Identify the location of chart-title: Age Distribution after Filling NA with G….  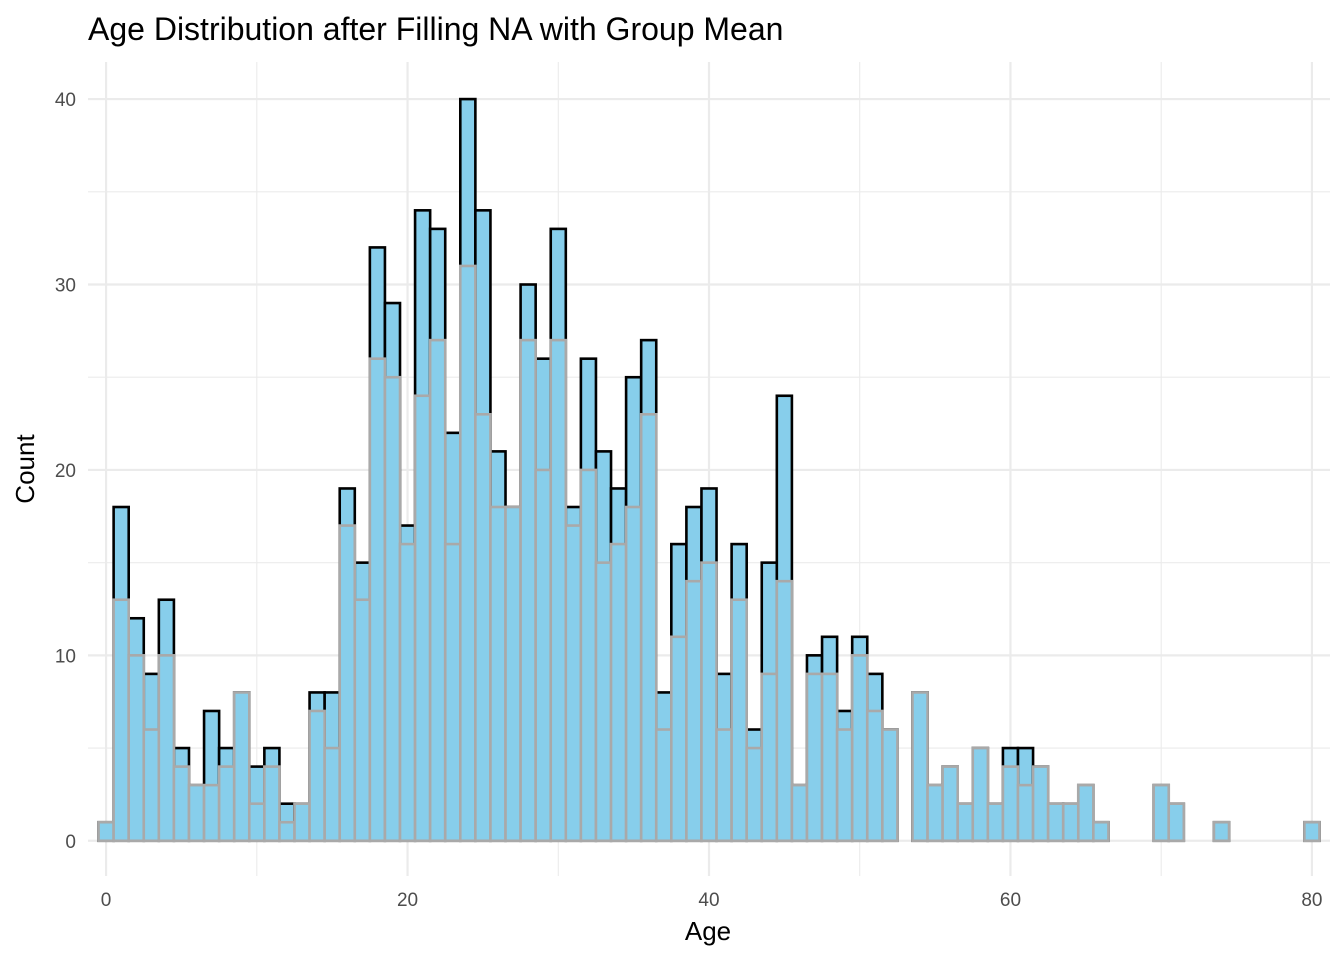
(435, 29).